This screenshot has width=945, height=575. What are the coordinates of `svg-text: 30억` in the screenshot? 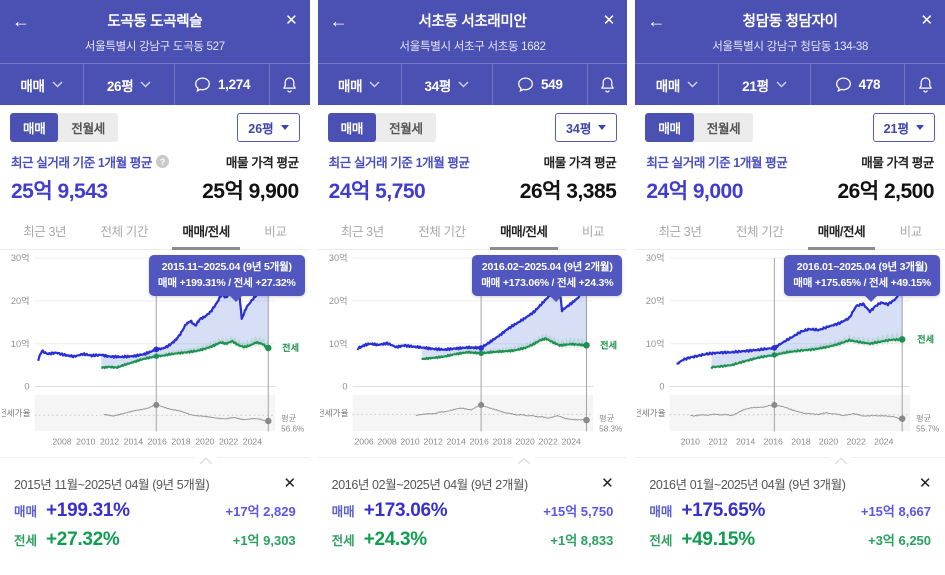 It's located at (20, 257).